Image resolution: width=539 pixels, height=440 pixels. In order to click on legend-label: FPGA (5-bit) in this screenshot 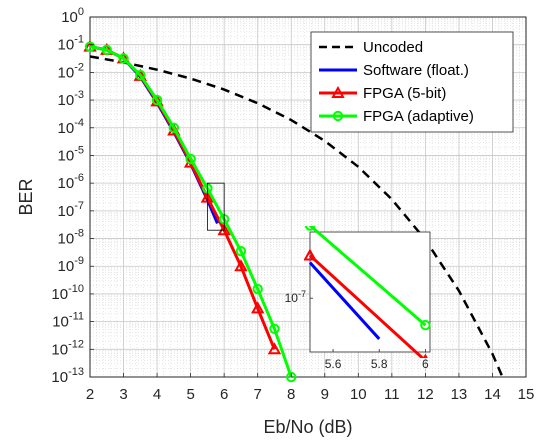, I will do `click(404, 93)`.